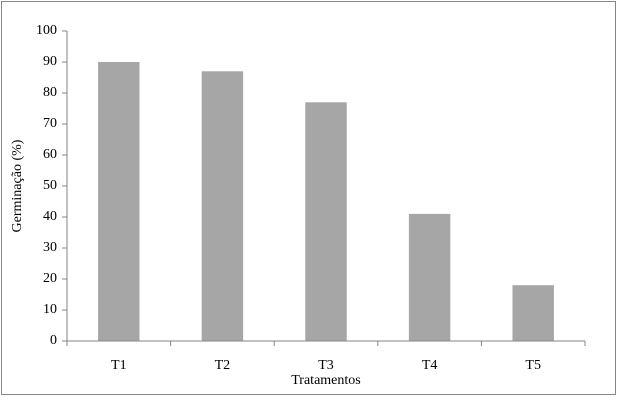 The width and height of the screenshot is (619, 401). Describe the element at coordinates (50, 185) in the screenshot. I see `y-tick-label: 50` at that location.